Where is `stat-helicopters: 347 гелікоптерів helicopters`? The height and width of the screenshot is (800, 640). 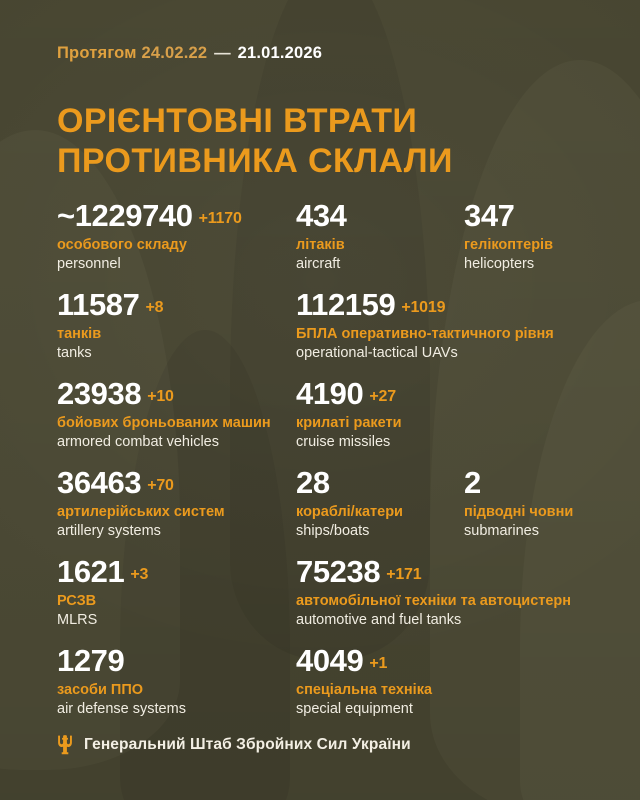 stat-helicopters: 347 гелікоптерів helicopters is located at coordinates (508, 237).